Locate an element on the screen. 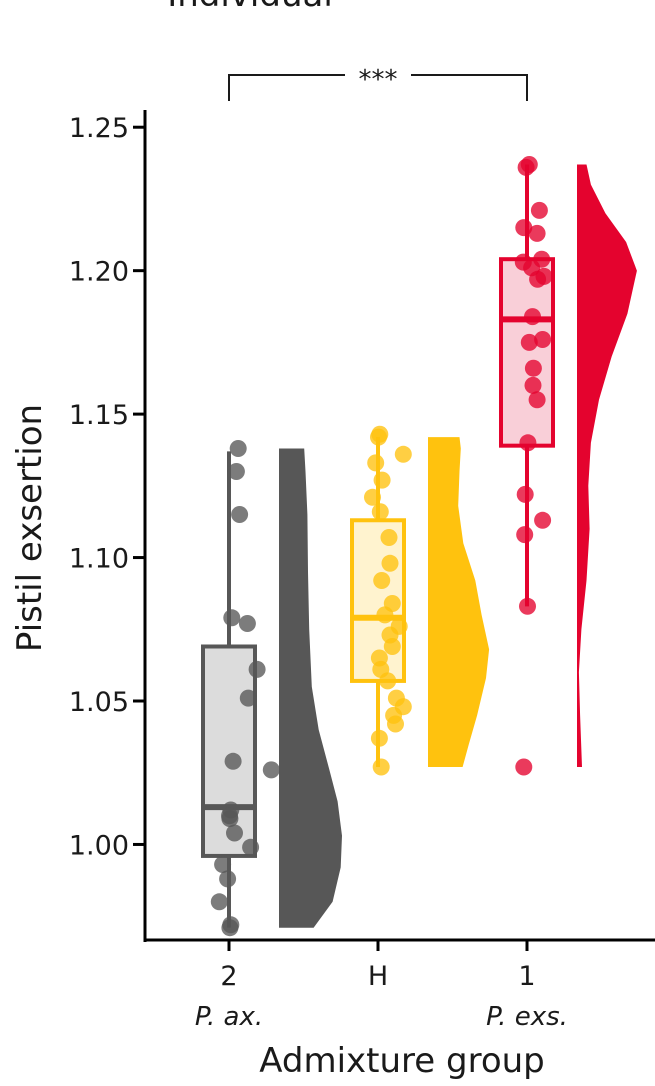 This screenshot has height=1086, width=655. x-sublabel: P. ax. is located at coordinates (229, 1017).